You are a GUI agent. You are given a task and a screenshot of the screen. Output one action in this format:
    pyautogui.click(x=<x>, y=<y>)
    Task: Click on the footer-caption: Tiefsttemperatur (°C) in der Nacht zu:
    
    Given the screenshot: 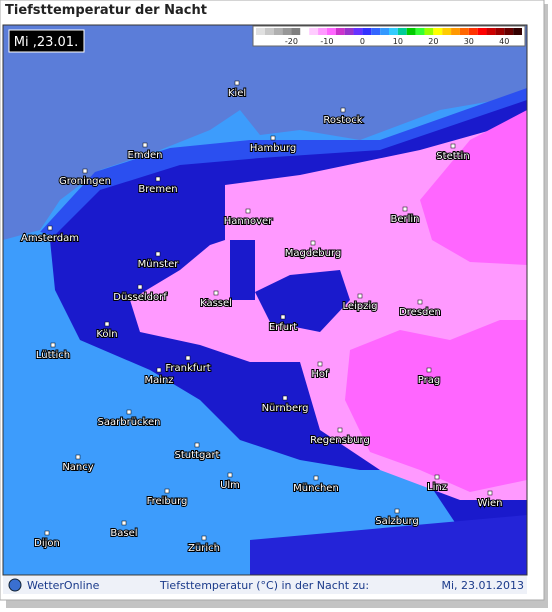 What is the action you would take?
    pyautogui.click(x=264, y=585)
    